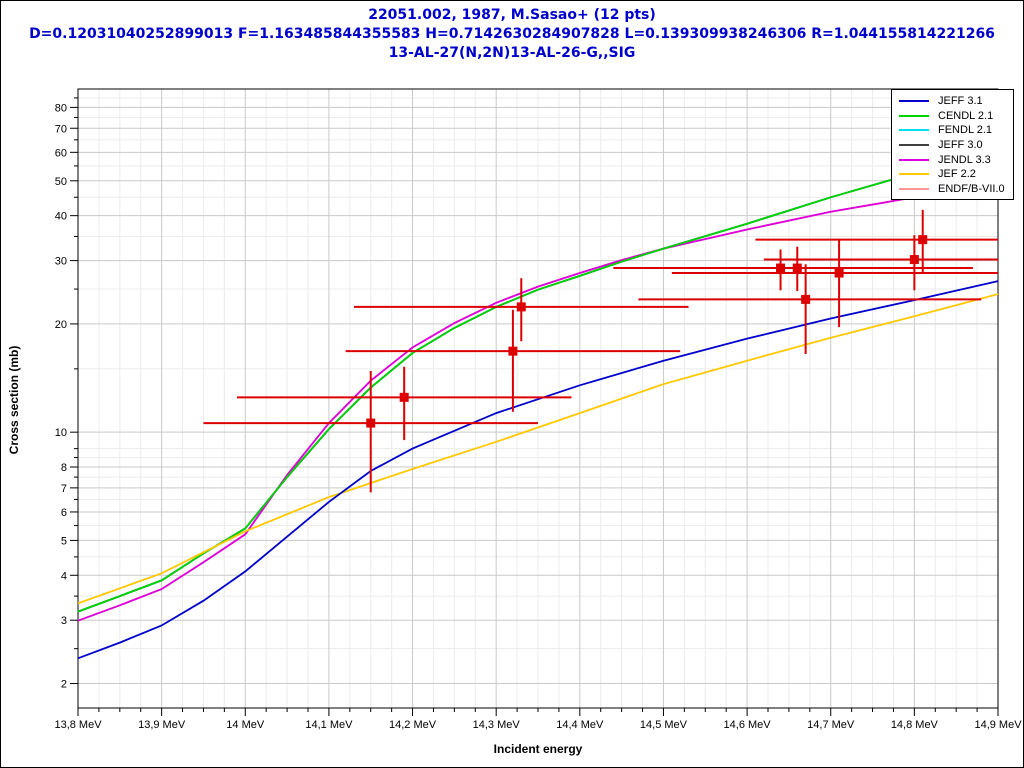 This screenshot has width=1024, height=768. I want to click on x-tick-label: 14,8 MeV, so click(915, 725).